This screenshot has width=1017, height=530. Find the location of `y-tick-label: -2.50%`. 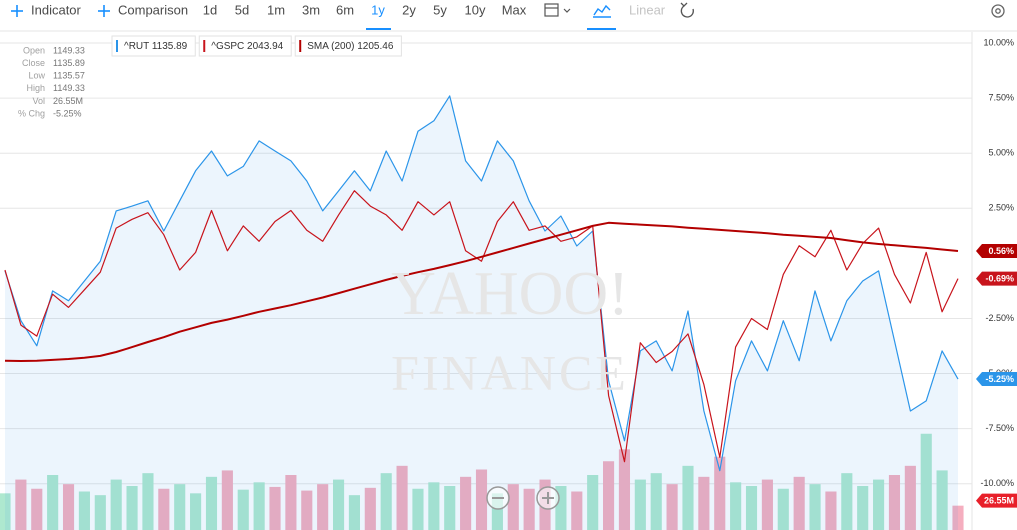

y-tick-label: -2.50% is located at coordinates (999, 318).